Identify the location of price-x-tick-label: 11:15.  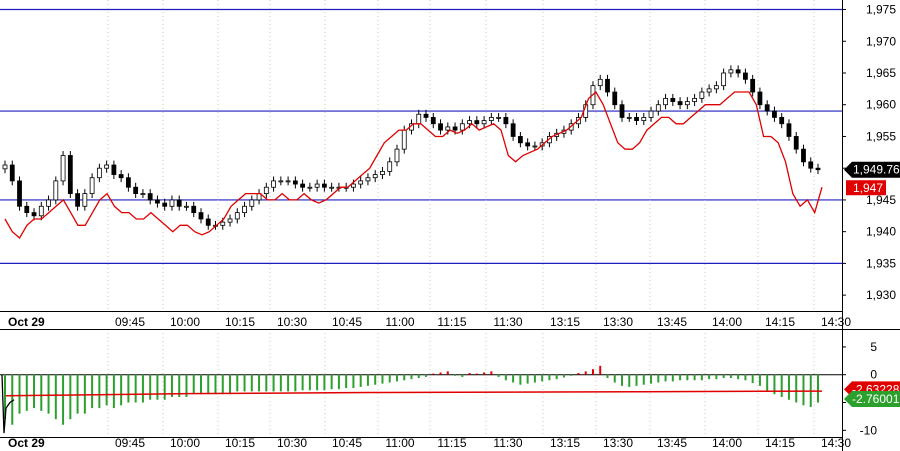
(451, 322).